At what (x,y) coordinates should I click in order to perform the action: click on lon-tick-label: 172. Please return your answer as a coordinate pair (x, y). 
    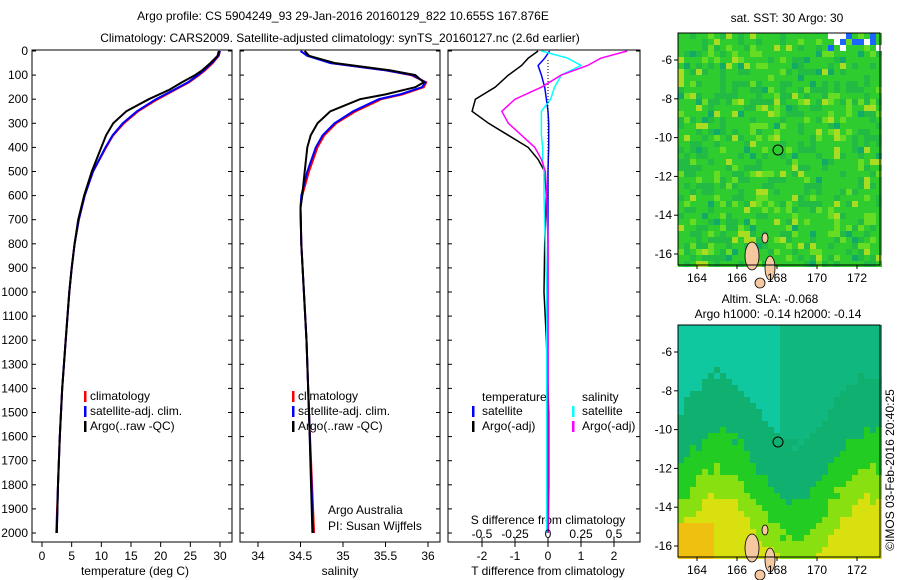
    Looking at the image, I should click on (857, 570).